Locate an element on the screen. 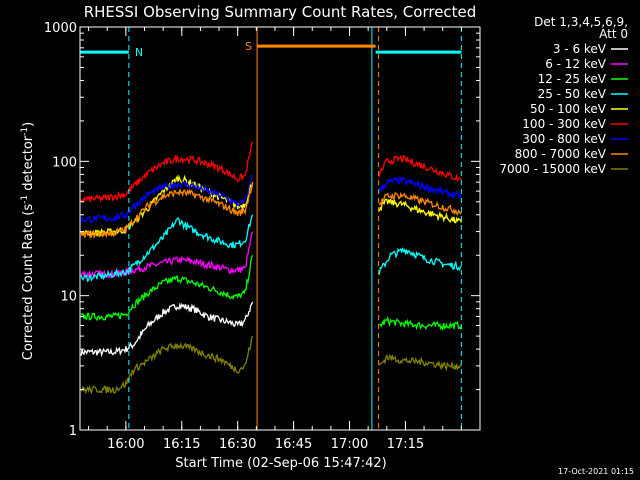 This screenshot has height=480, width=640. x-tick-label: 16:30 is located at coordinates (237, 444).